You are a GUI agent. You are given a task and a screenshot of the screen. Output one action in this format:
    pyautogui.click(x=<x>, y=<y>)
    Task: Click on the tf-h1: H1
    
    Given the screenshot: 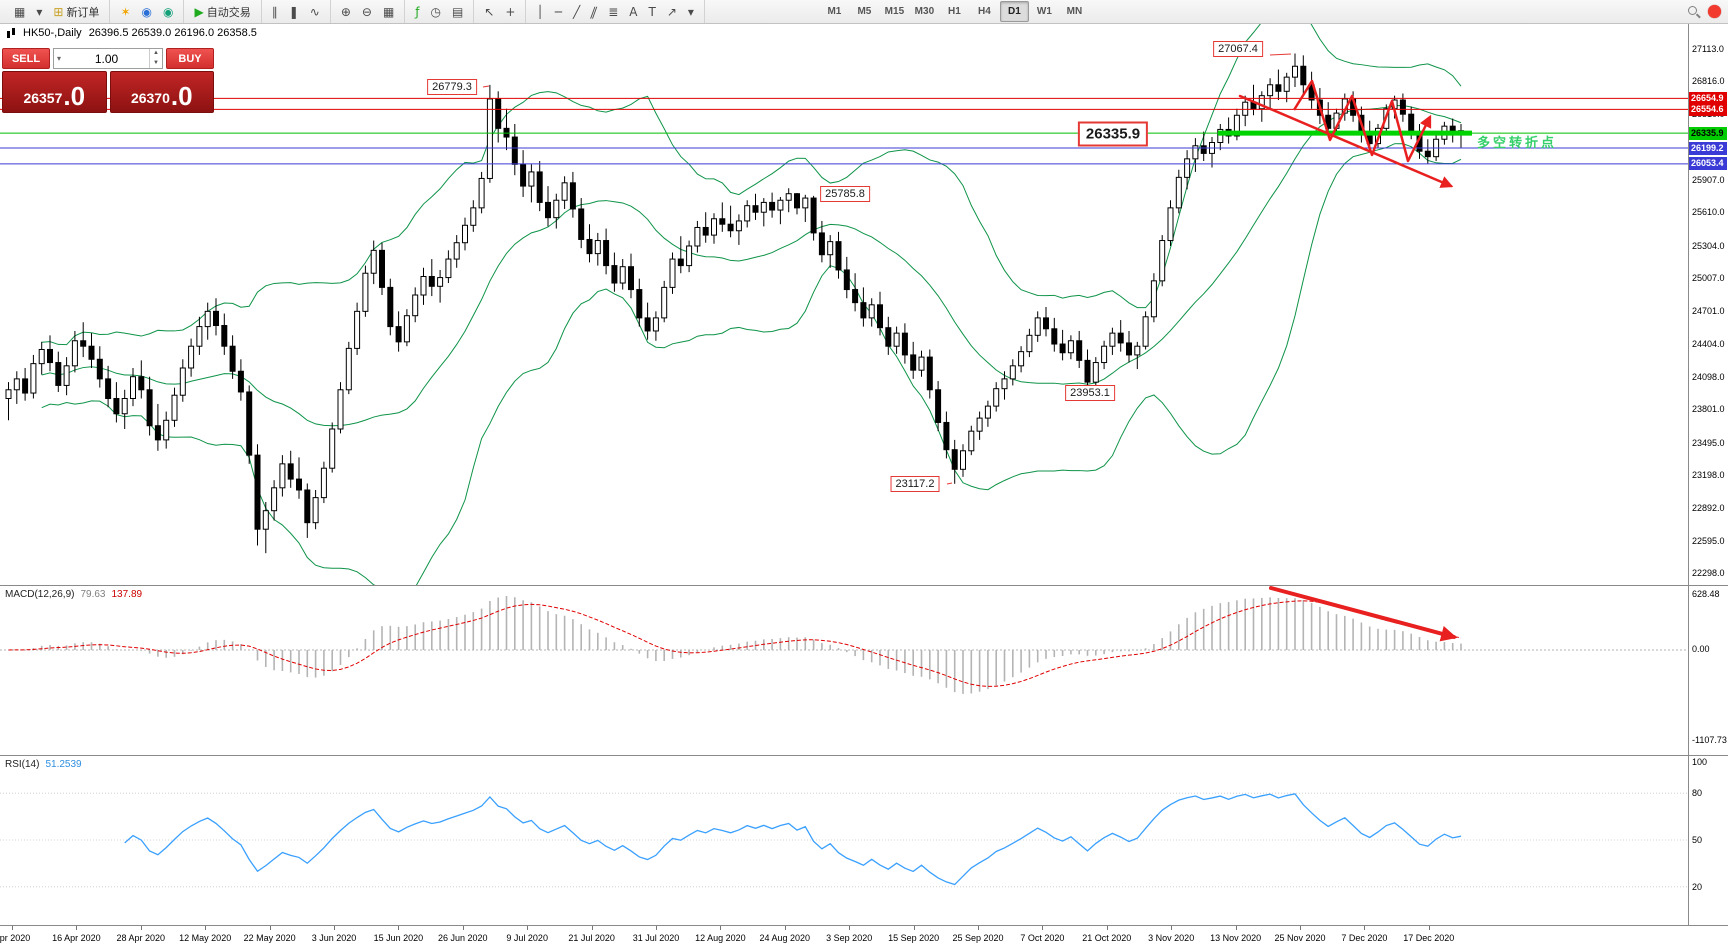 What is the action you would take?
    pyautogui.click(x=954, y=11)
    